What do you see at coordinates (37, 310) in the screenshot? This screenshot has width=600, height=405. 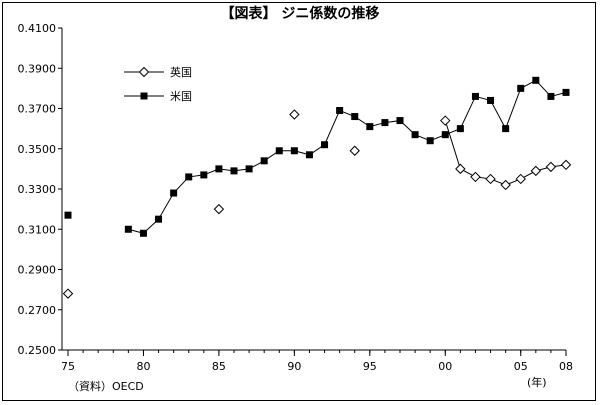 I see `y-tick-label: 0.2700` at bounding box center [37, 310].